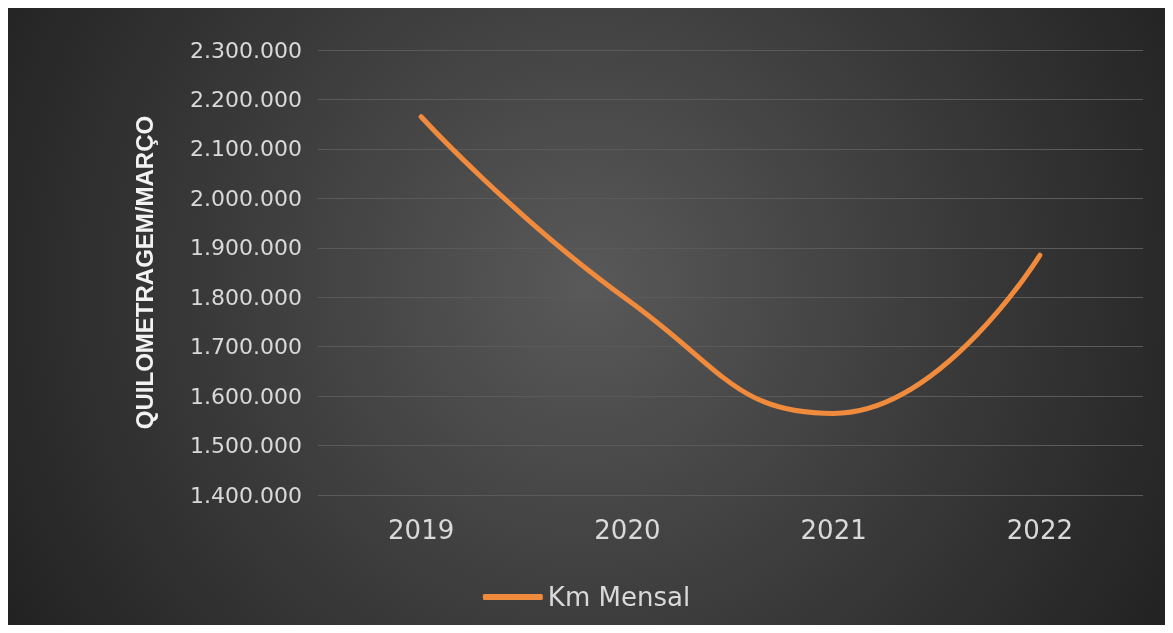 The width and height of the screenshot is (1173, 633). I want to click on y-tick-label: 2.100.000, so click(246, 149).